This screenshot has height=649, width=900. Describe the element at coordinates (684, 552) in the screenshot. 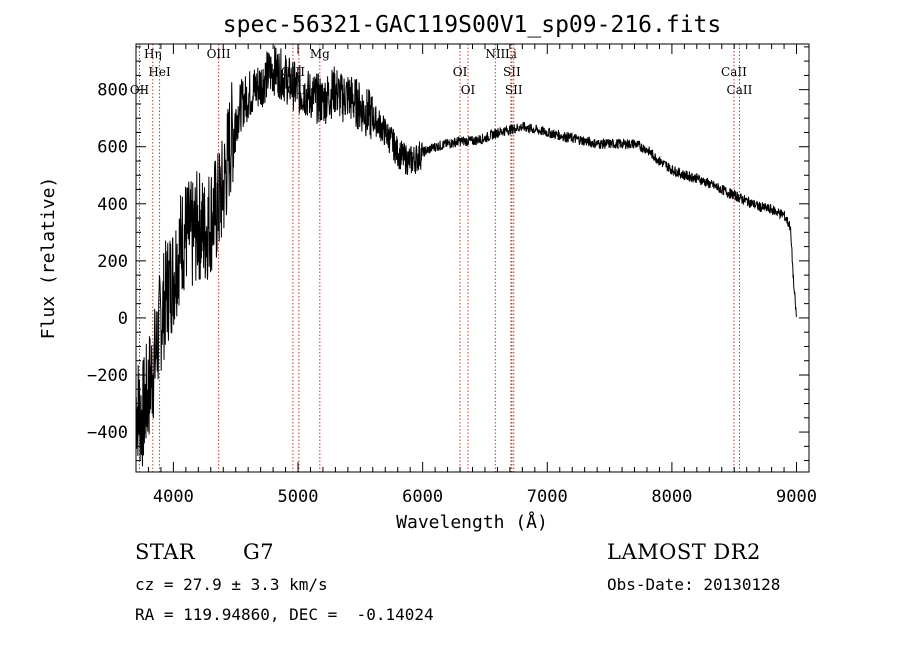

I see `survey-name: LAMOST DR2` at that location.